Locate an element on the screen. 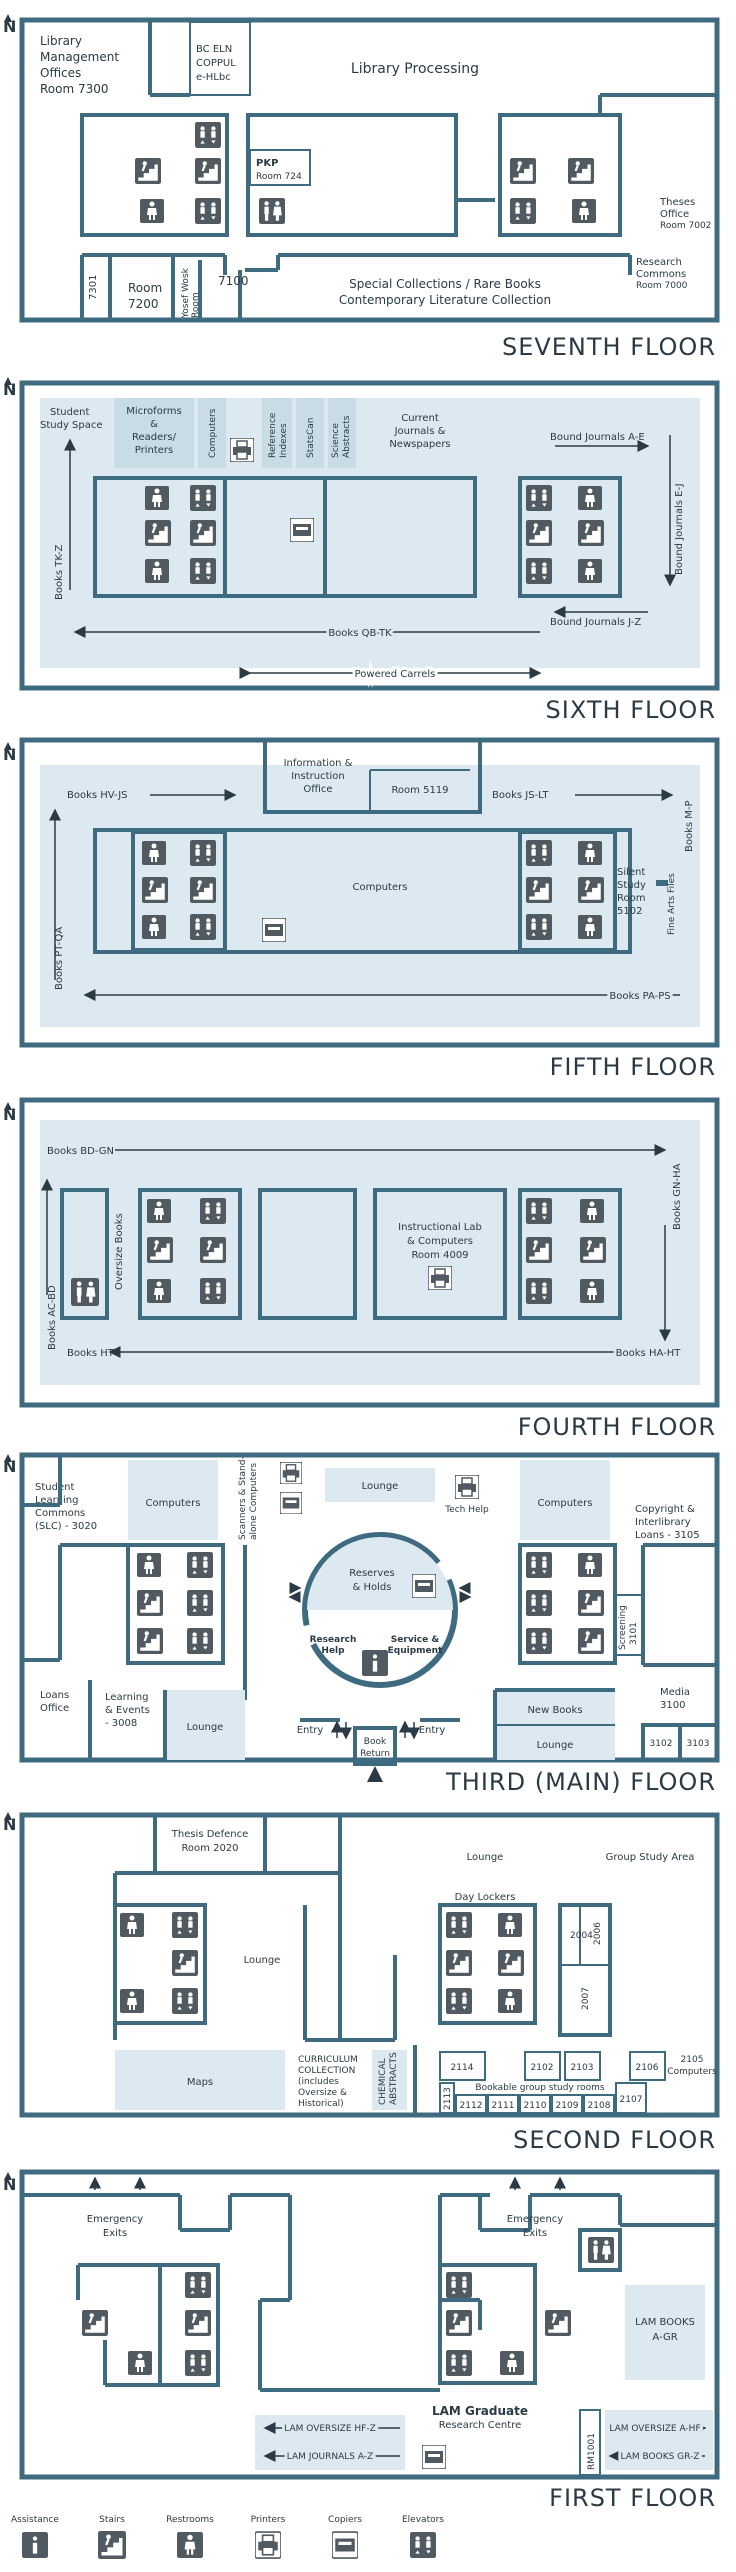 This screenshot has height=2572, width=736. room-2102-label: 2102 is located at coordinates (542, 2068).